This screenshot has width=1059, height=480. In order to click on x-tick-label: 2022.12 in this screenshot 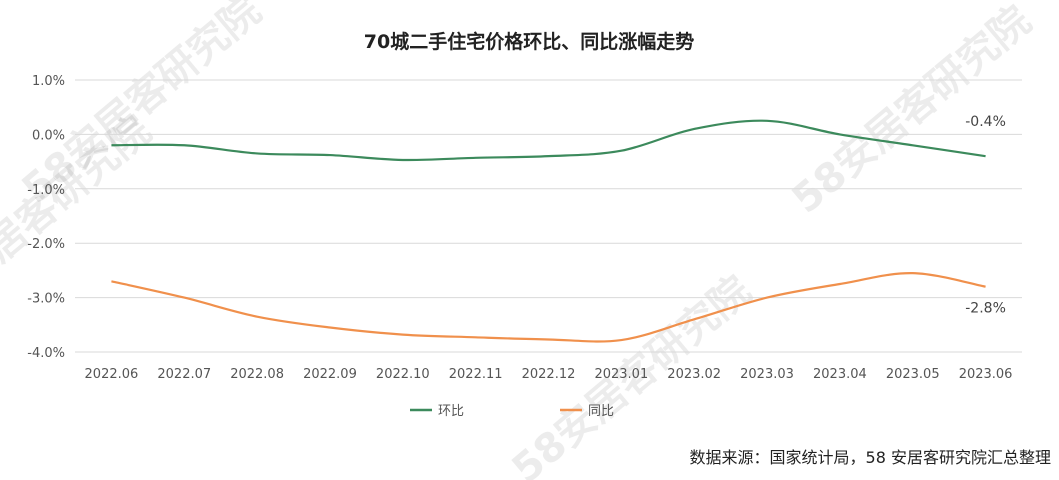, I will do `click(549, 374)`.